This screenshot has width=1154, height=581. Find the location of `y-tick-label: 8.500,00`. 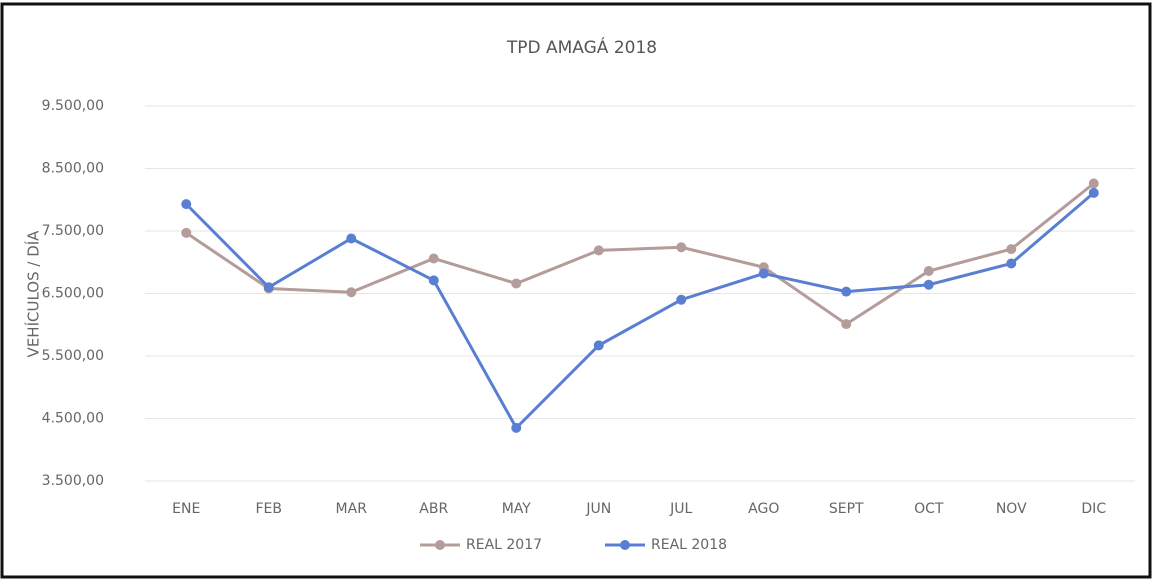

y-tick-label: 8.500,00 is located at coordinates (73, 169).